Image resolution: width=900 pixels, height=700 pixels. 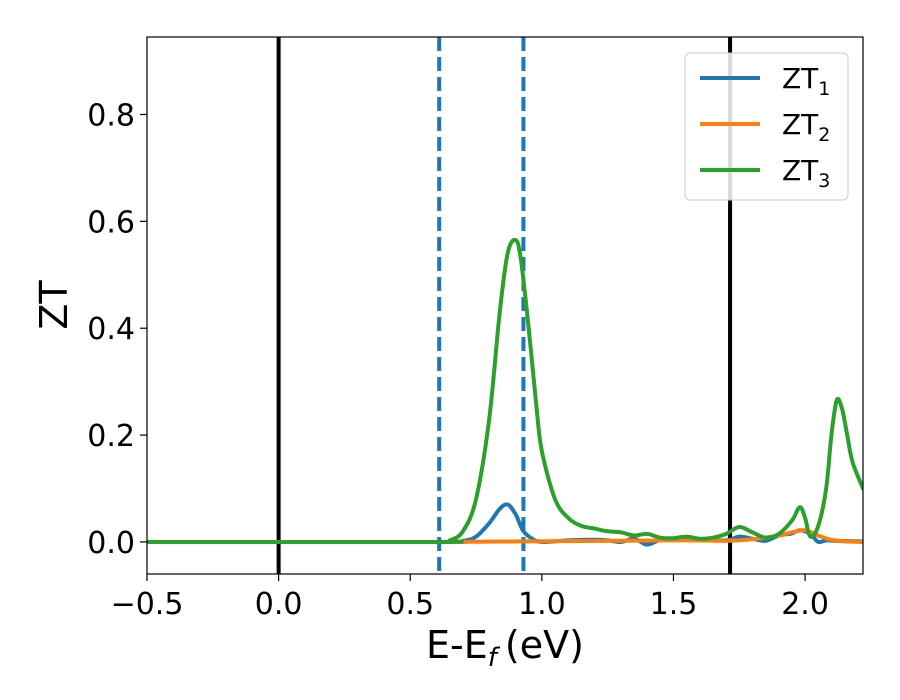 I want to click on x-tick-label: 1.5, so click(x=674, y=604).